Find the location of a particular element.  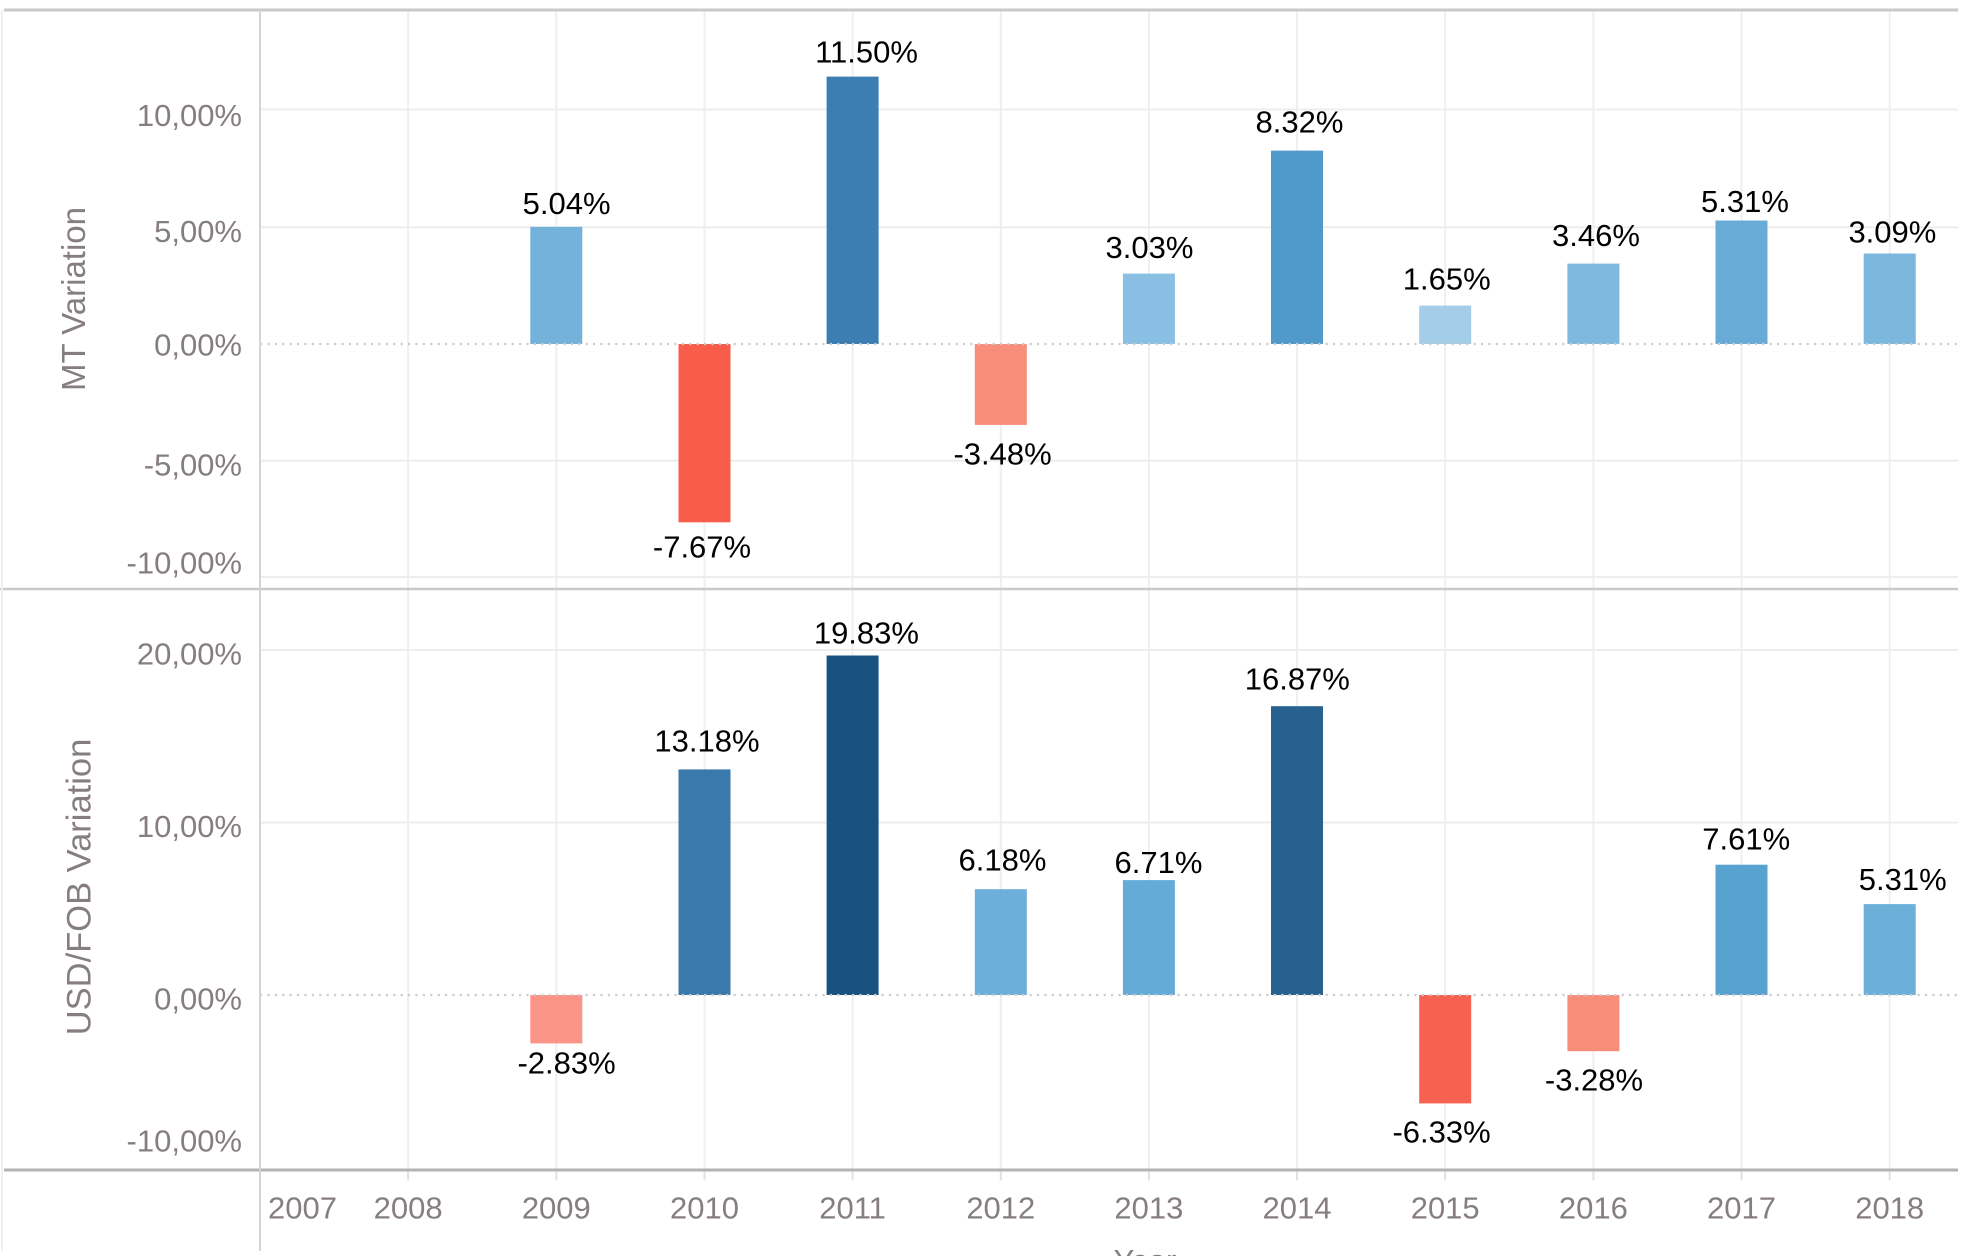

svg-text: 6.71% is located at coordinates (1159, 862).